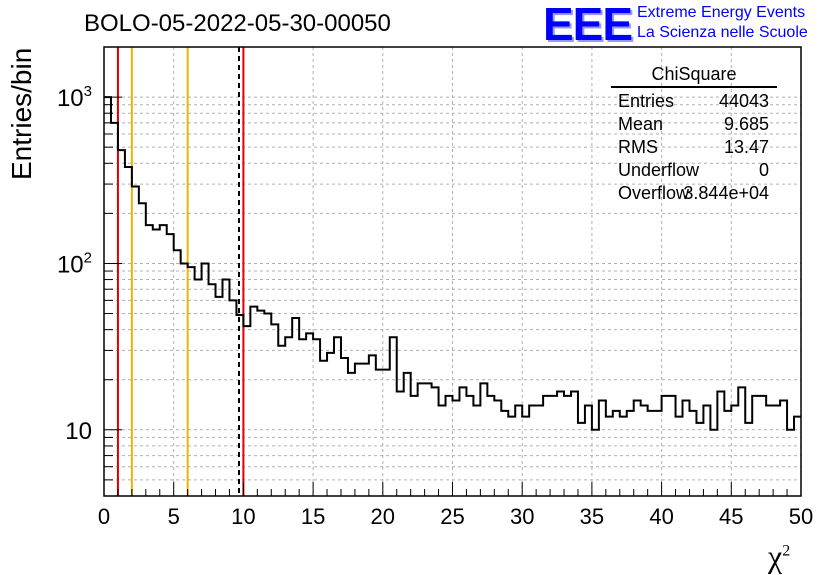 The width and height of the screenshot is (836, 575). I want to click on x-tick-label: 50, so click(801, 516).